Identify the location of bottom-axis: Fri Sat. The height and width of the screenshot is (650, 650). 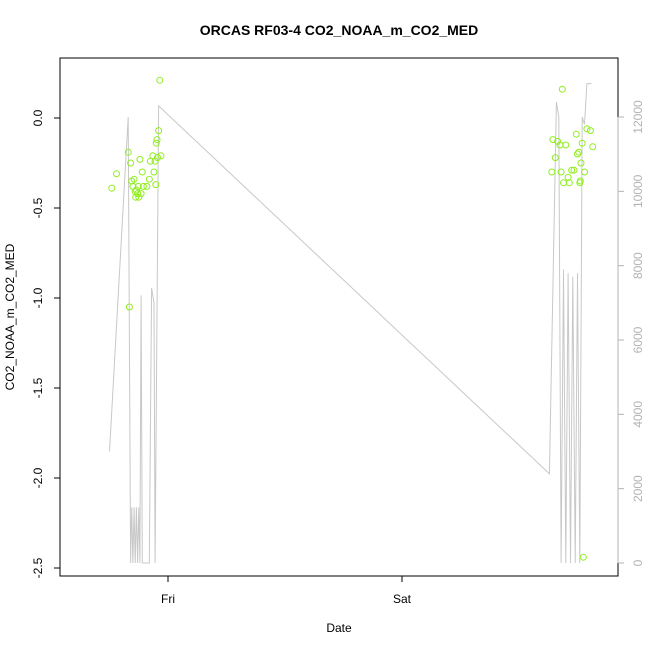
(286, 590).